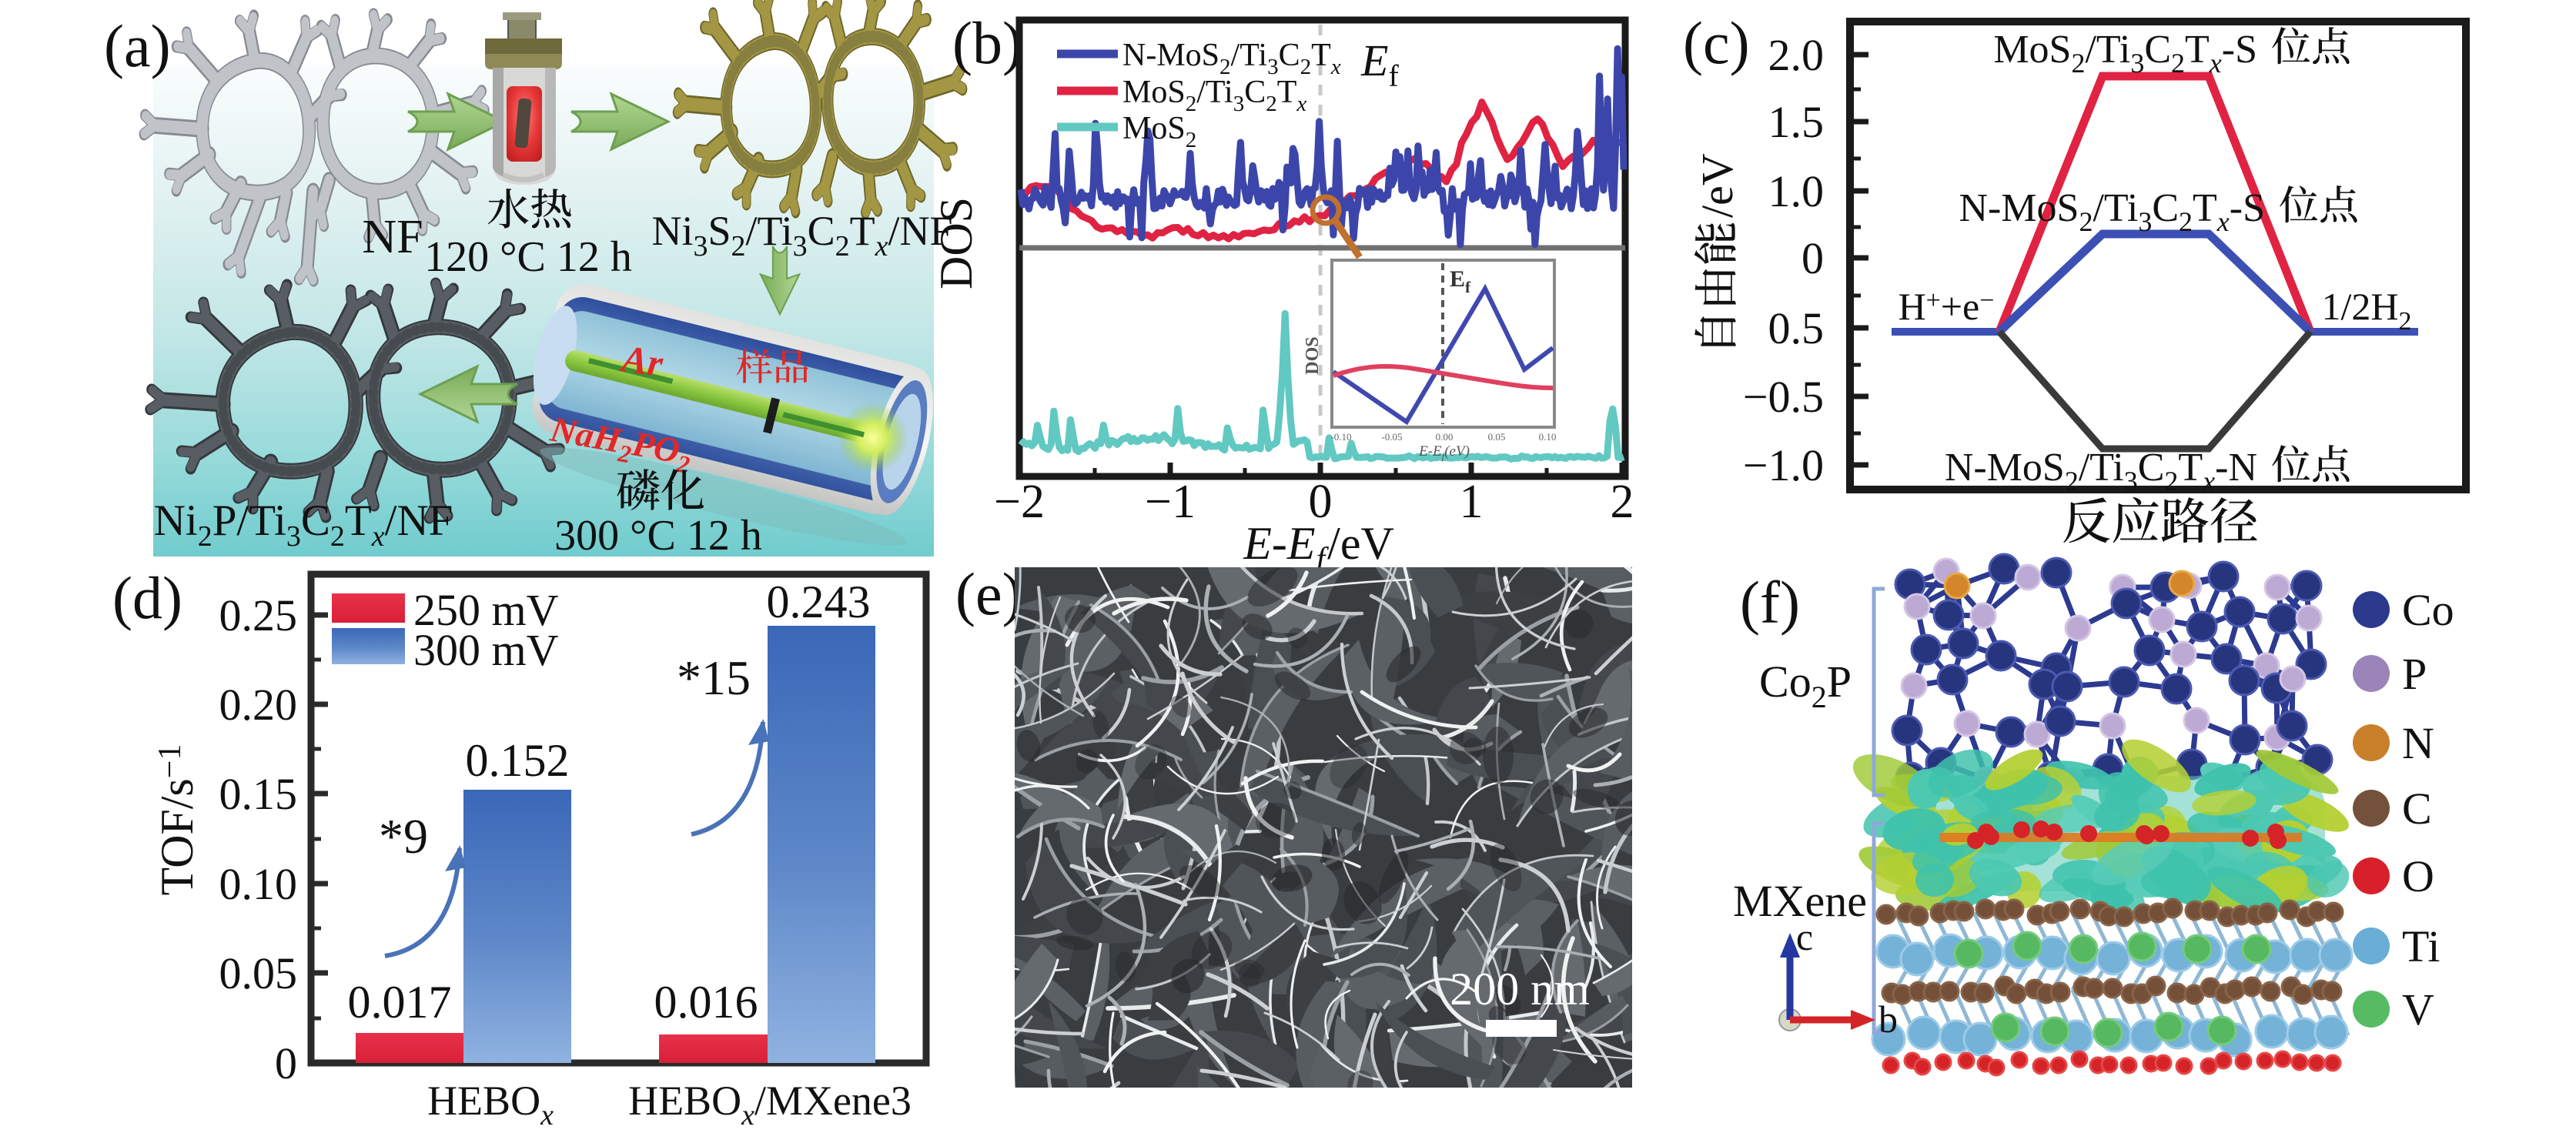  Describe the element at coordinates (658, 536) in the screenshot. I see `svg-text: 300 °C 12 h` at that location.